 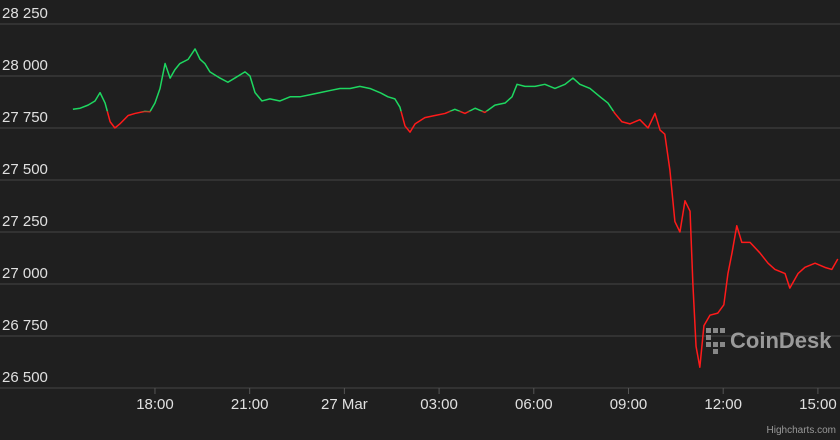 What do you see at coordinates (629, 404) in the screenshot?
I see `x-tick-label: 09:00` at bounding box center [629, 404].